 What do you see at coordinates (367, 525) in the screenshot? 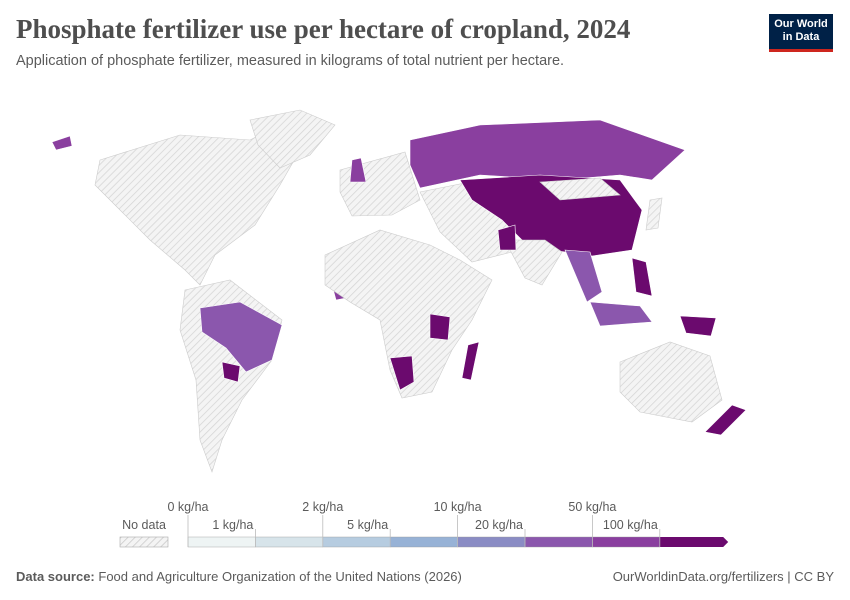
I see `legend-tick-label: 5 kg/ha` at bounding box center [367, 525].